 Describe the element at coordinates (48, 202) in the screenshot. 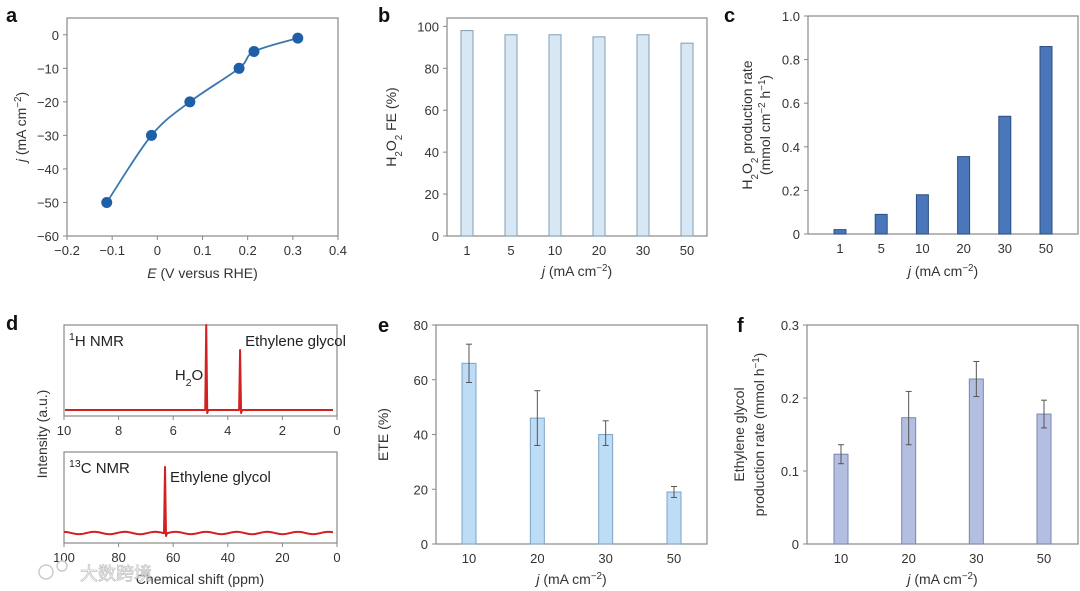

I see `y-tick-label: −50` at that location.